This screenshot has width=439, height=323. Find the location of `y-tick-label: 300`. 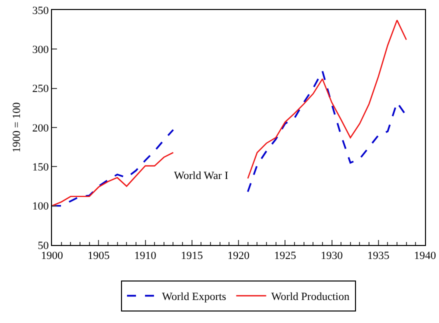

y-tick-label: 300 is located at coordinates (41, 50).